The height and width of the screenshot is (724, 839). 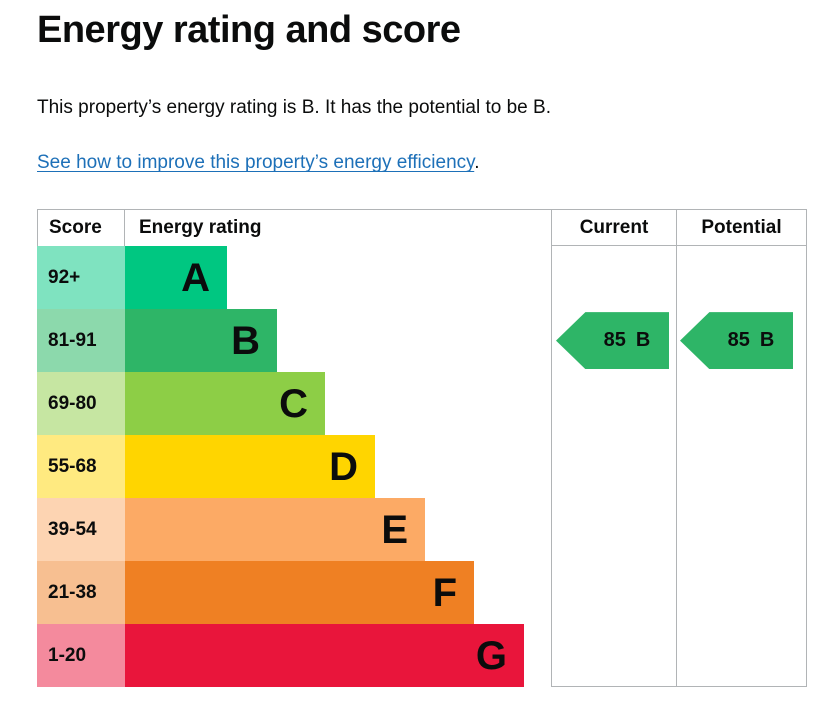 What do you see at coordinates (422, 228) in the screenshot?
I see `epc-chart-header: Score Energy rating Current Potential` at bounding box center [422, 228].